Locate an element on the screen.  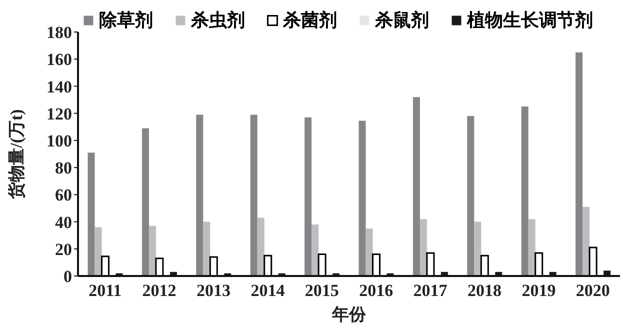
x-tick-label: 2011 is located at coordinates (105, 290).